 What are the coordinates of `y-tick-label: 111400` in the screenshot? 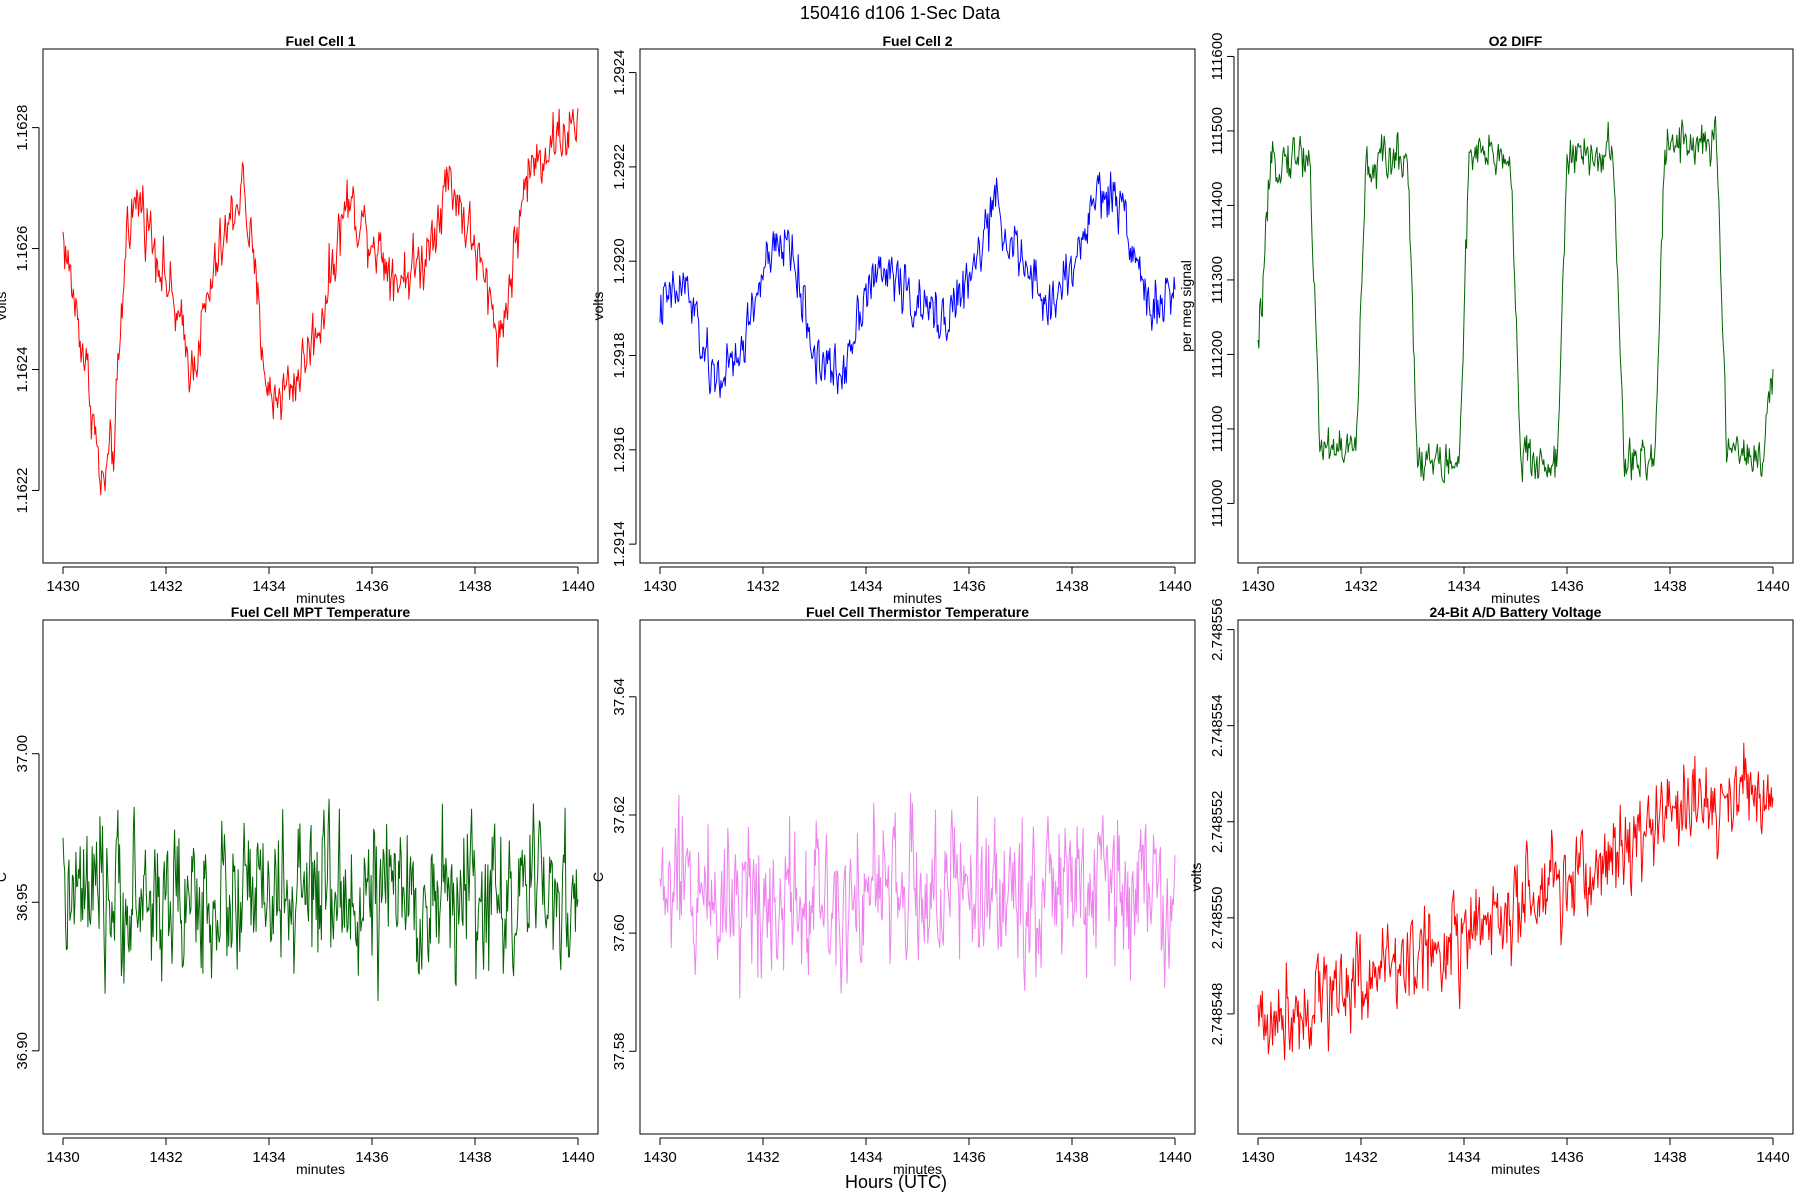 It's located at (1217, 206).